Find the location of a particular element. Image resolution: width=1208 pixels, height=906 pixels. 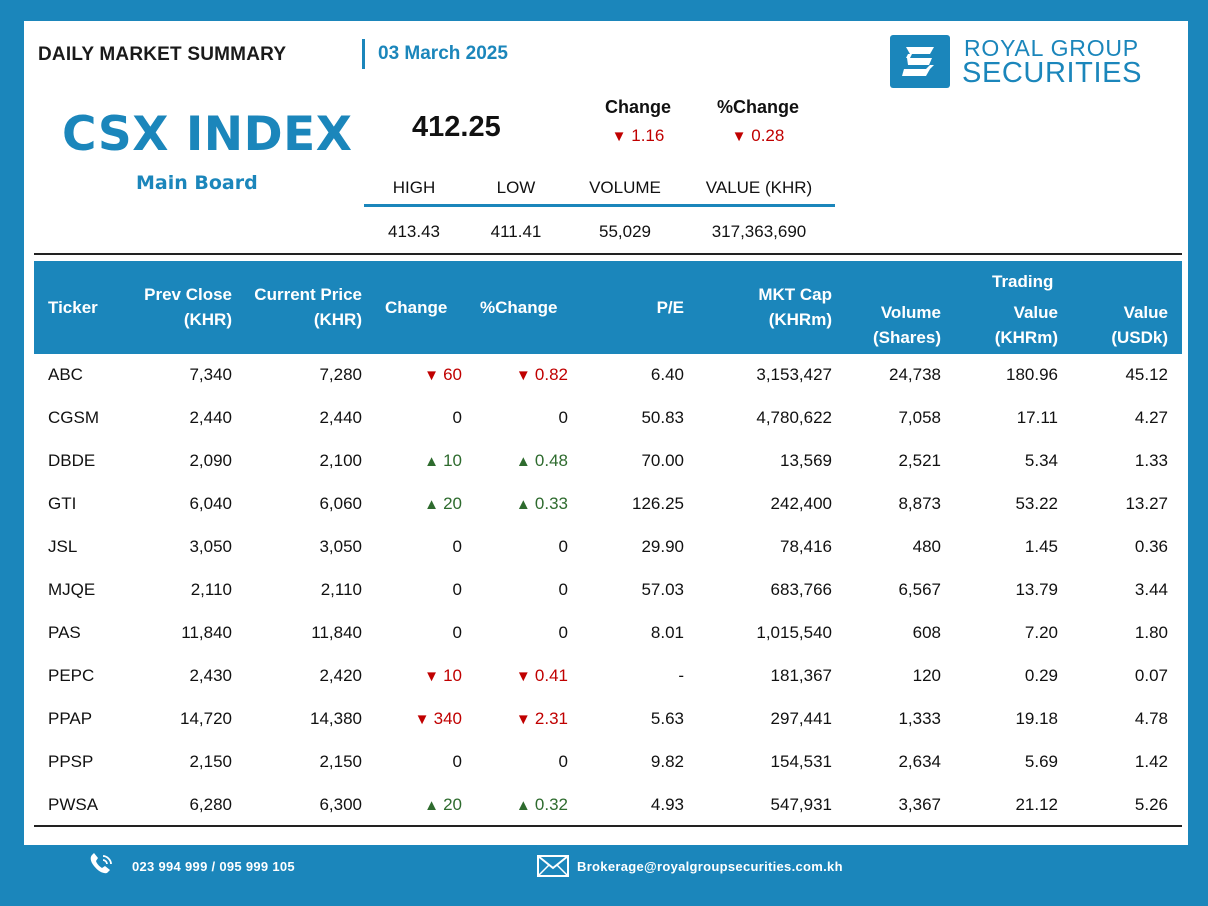

cell-pe: 8.01 is located at coordinates (667, 632).